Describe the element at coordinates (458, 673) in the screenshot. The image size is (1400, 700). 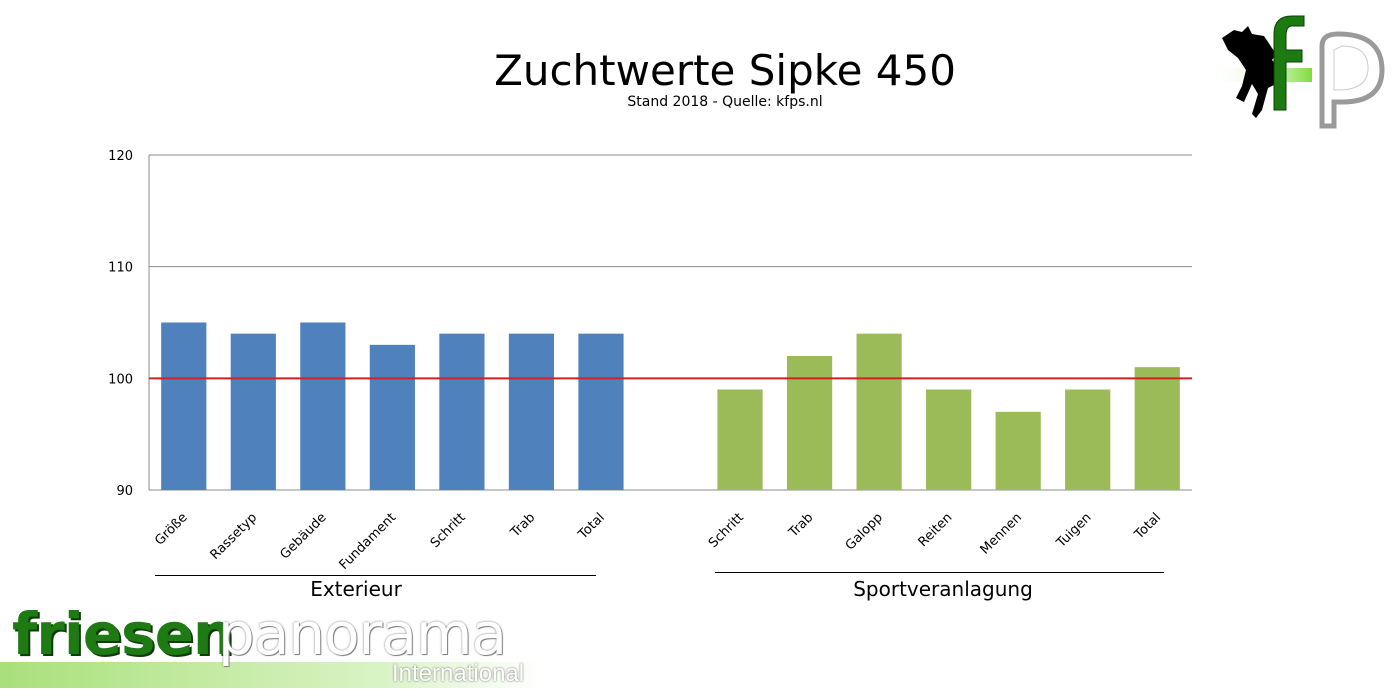
I see `brand-logo-international: International` at that location.